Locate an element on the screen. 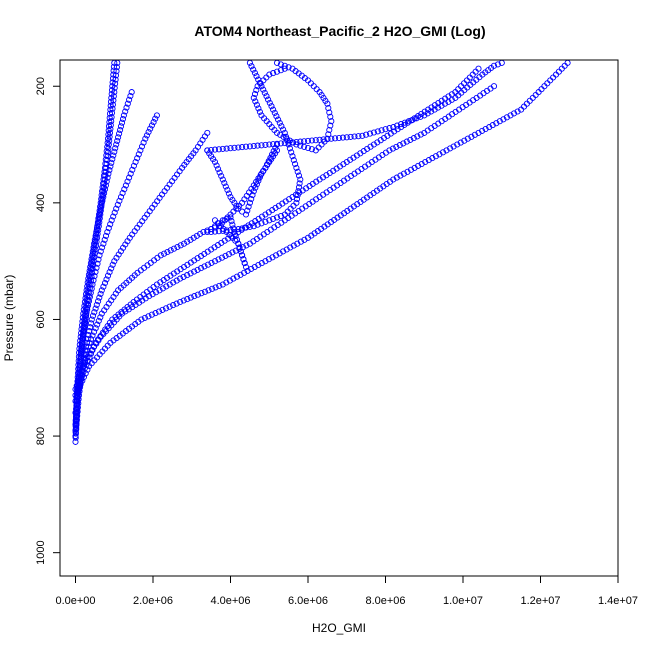 The image size is (650, 650). y-tick-label: 400 is located at coordinates (41, 203).